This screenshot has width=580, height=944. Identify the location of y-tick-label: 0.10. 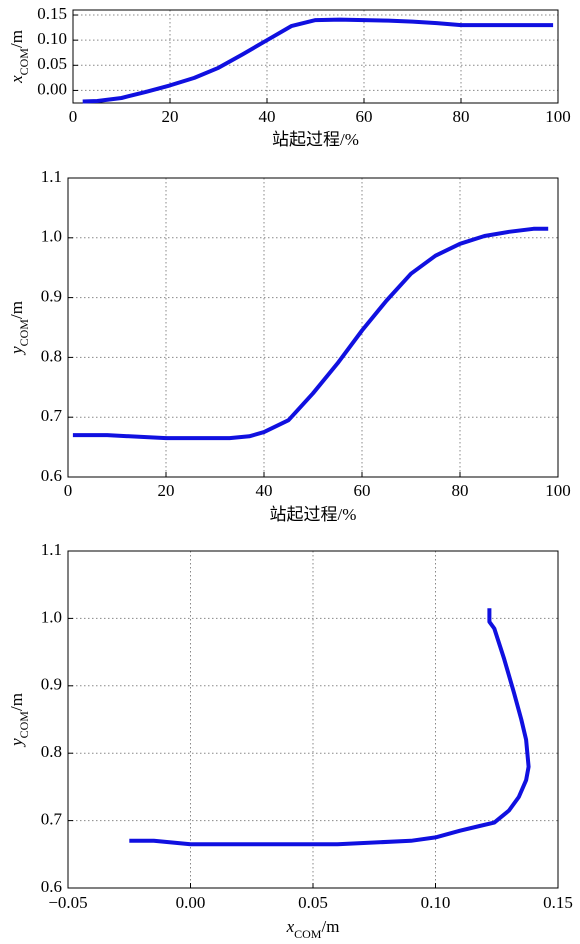
(52, 38).